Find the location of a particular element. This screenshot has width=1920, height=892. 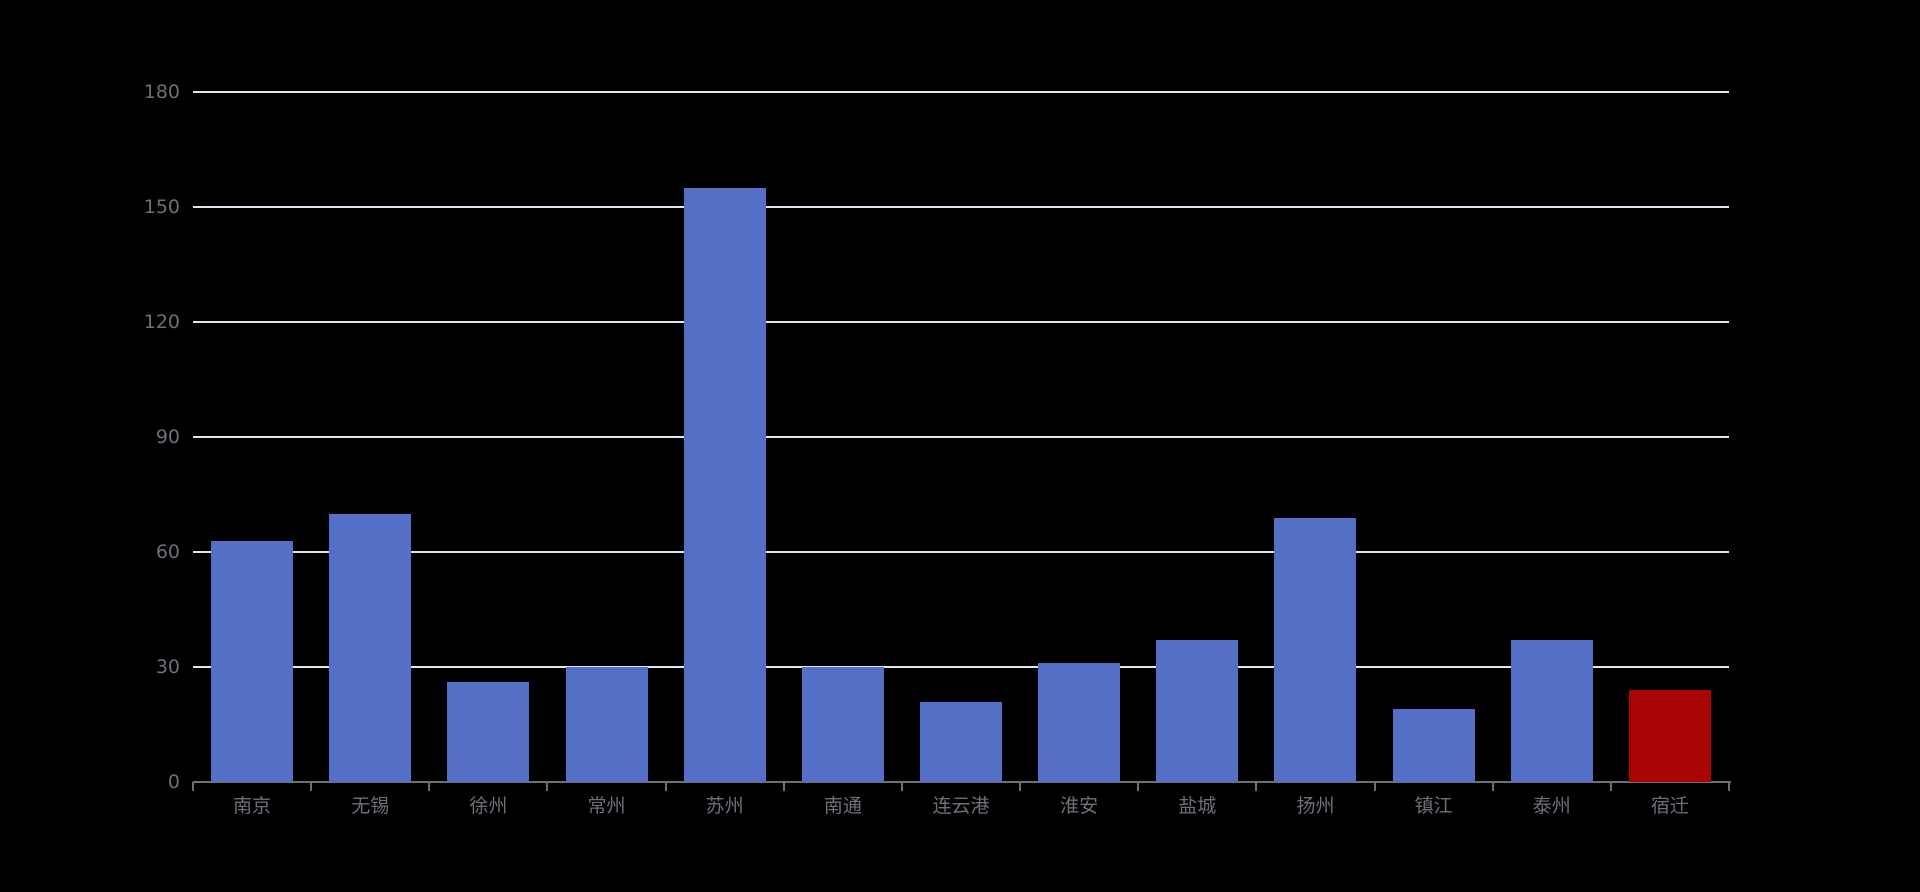

x-axis-category-label: 无锡 is located at coordinates (370, 806).